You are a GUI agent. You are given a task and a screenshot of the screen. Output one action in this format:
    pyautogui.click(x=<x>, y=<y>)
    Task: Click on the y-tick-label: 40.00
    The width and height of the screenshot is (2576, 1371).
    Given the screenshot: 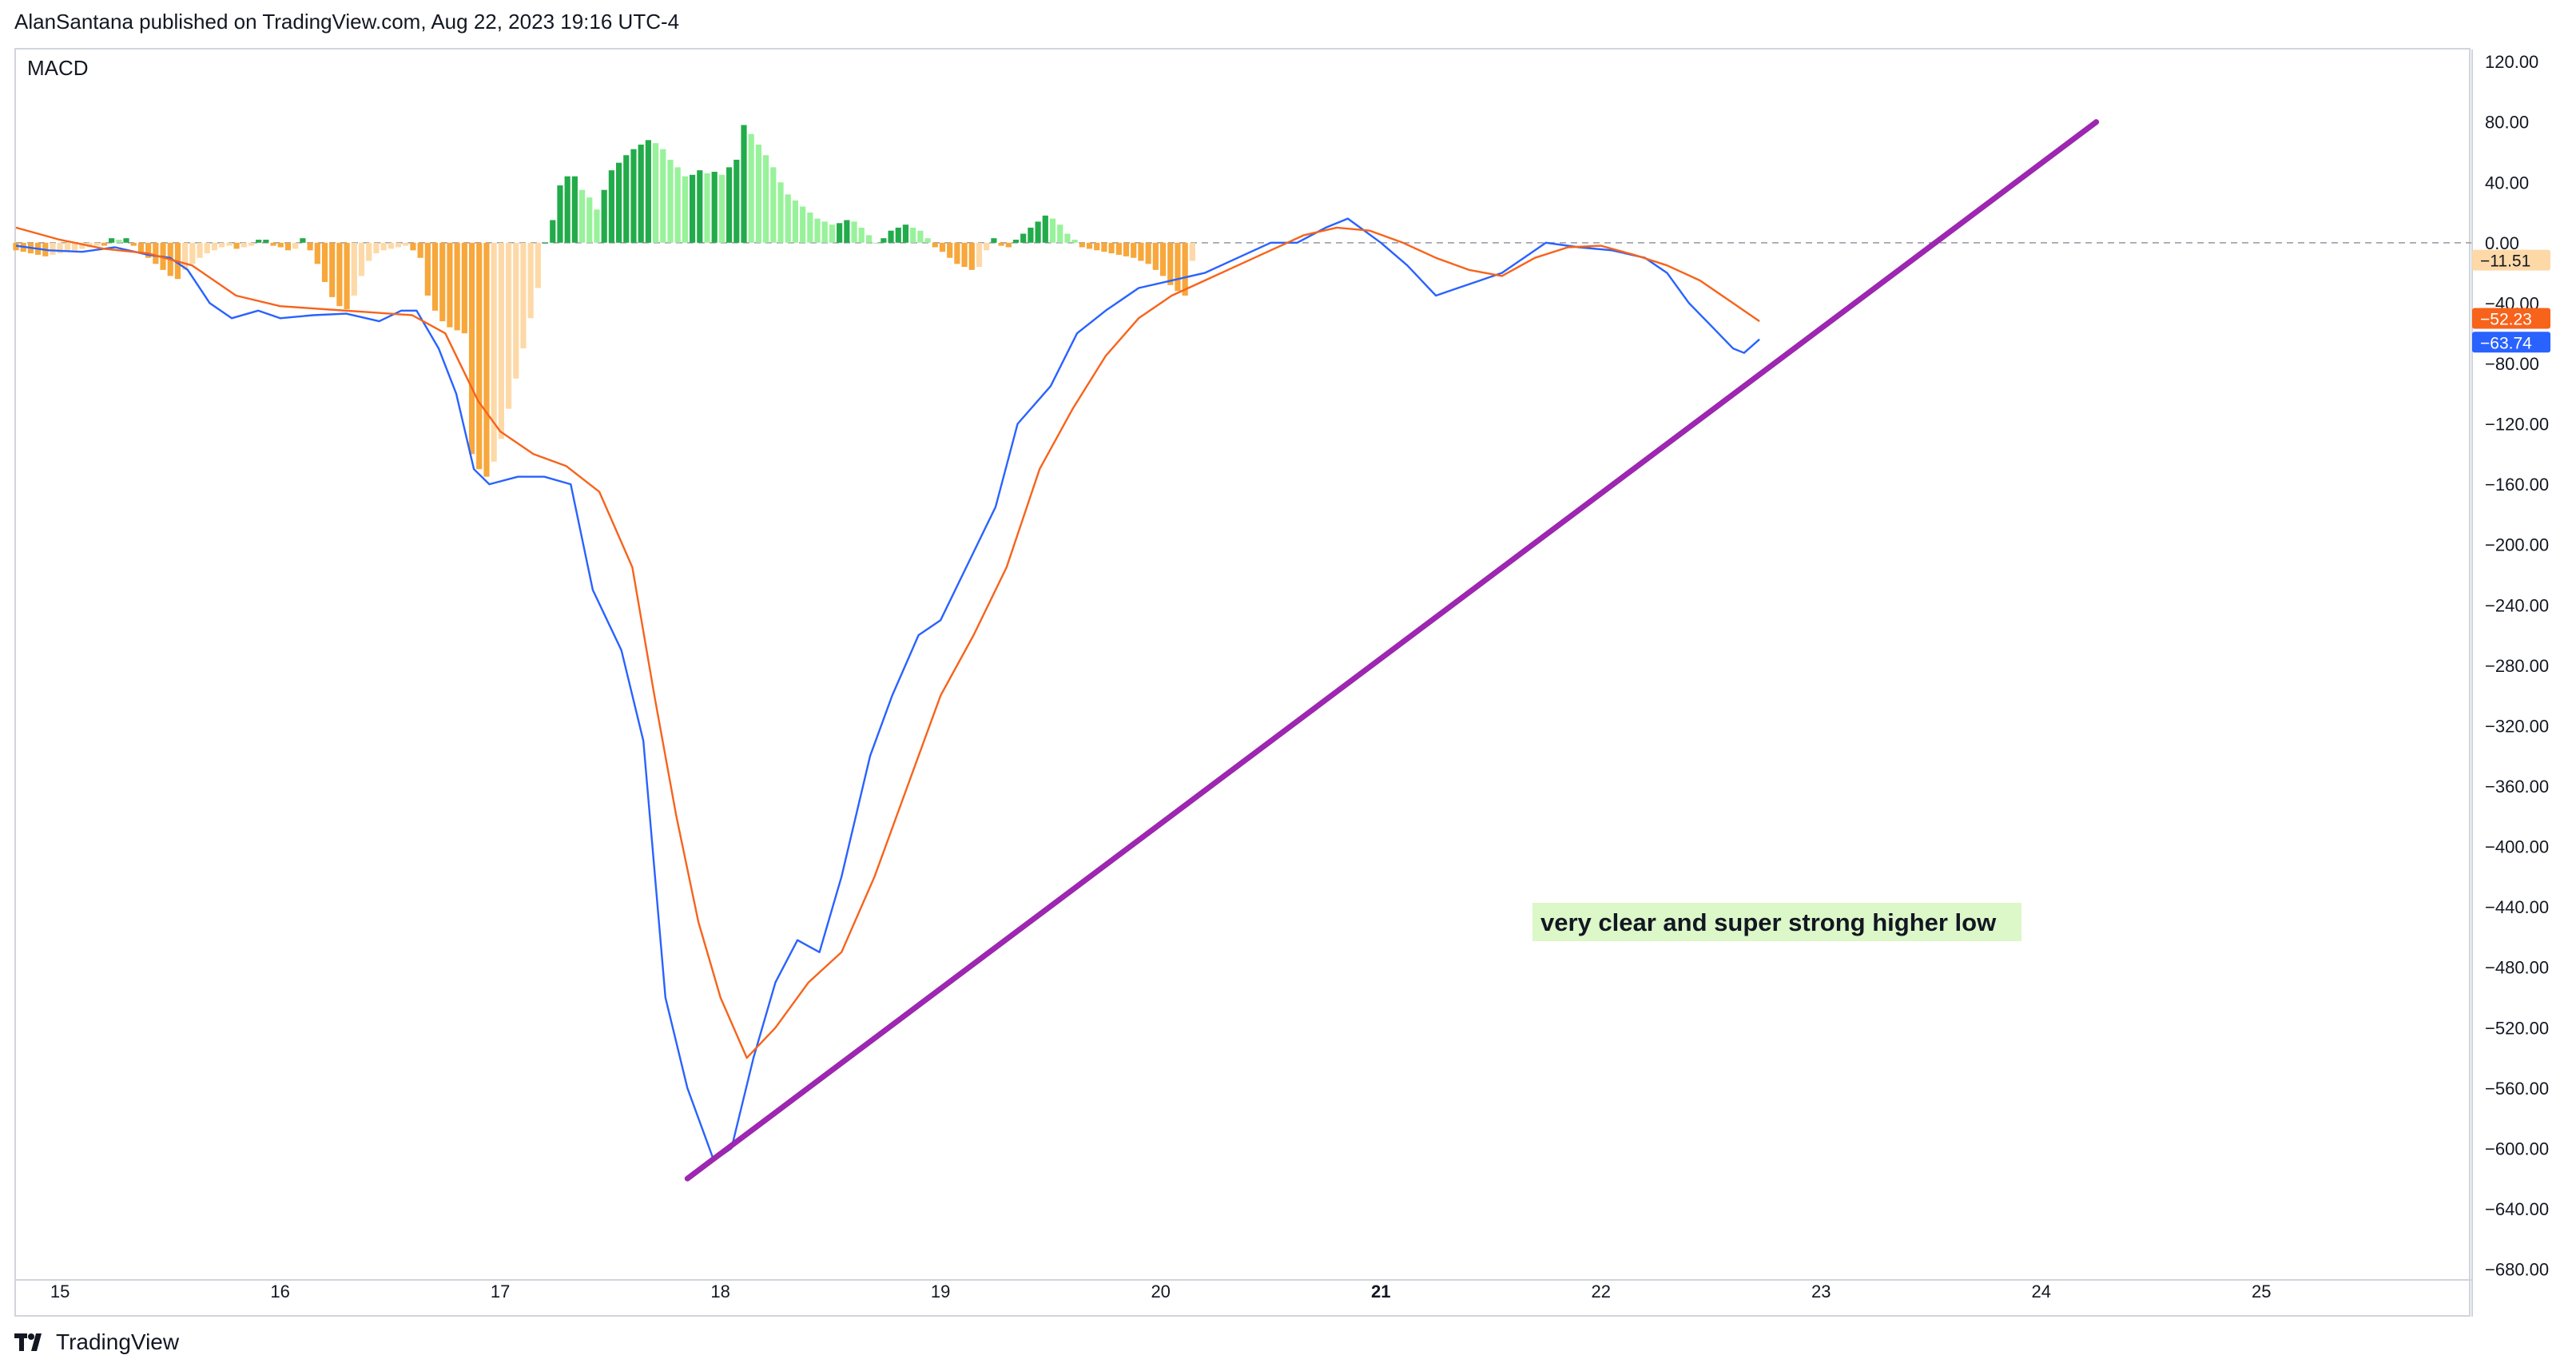 What is the action you would take?
    pyautogui.click(x=2507, y=183)
    